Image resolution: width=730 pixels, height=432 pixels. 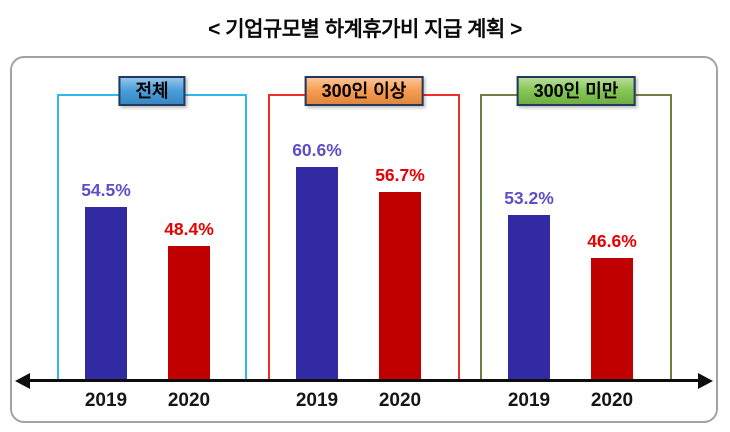 I want to click on x-tick-total-2020: 2020, so click(x=189, y=400).